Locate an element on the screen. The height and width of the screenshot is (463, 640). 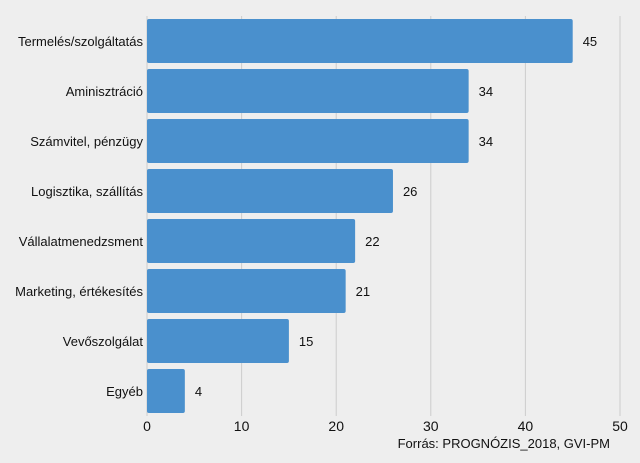
x-tick-label: 20 is located at coordinates (336, 426).